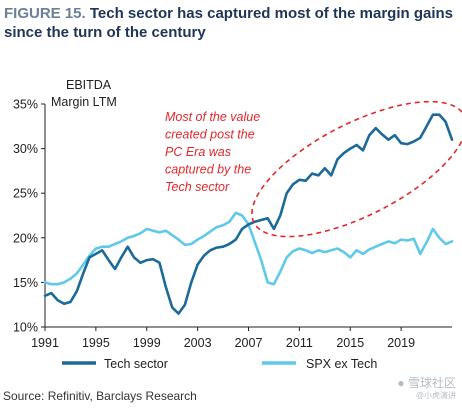  I want to click on x-tick-label: 1999, so click(147, 343).